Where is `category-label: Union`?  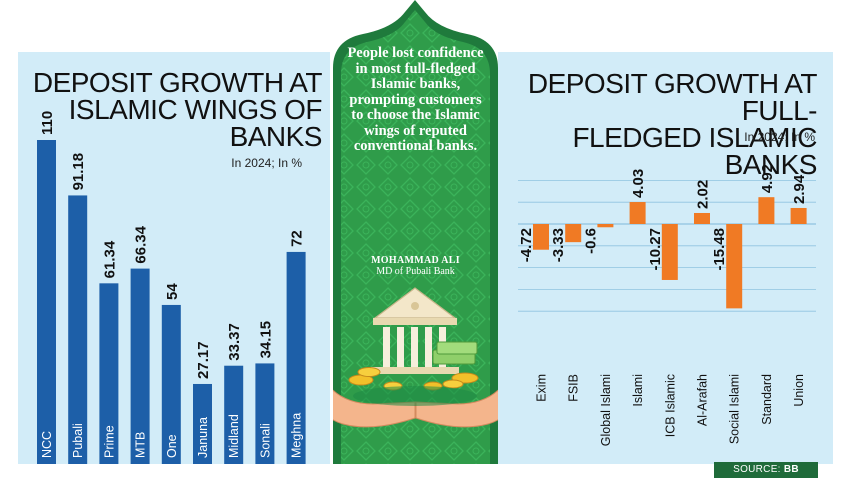 category-label: Union is located at coordinates (799, 390).